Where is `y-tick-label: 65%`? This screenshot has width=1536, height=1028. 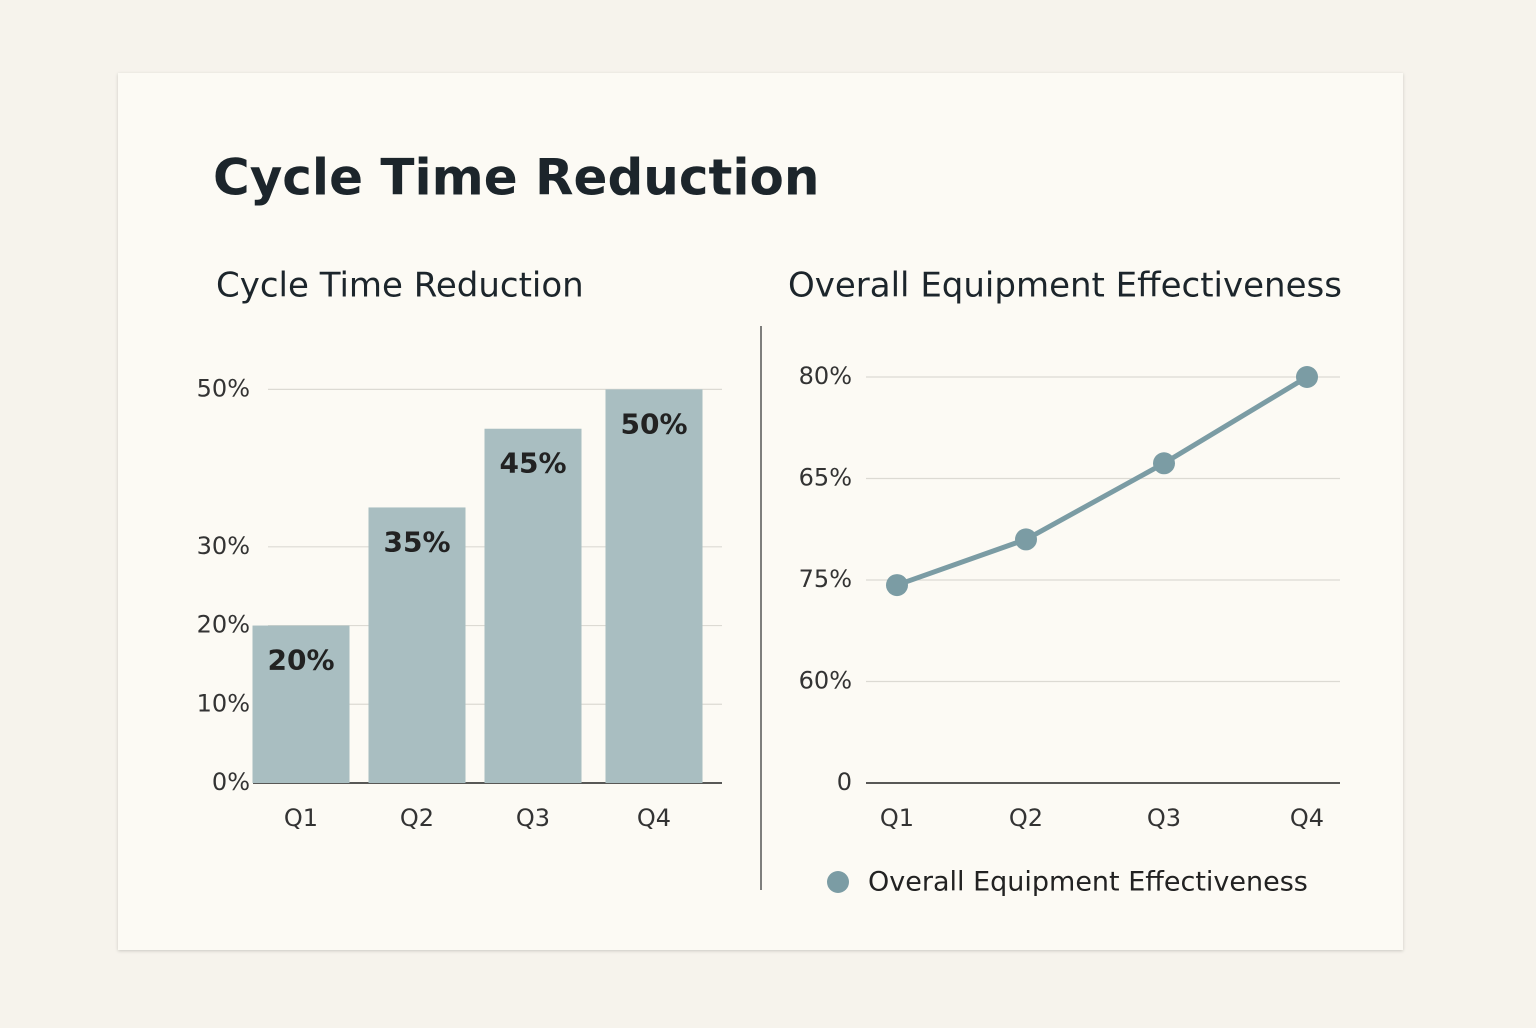
y-tick-label: 65% is located at coordinates (825, 478).